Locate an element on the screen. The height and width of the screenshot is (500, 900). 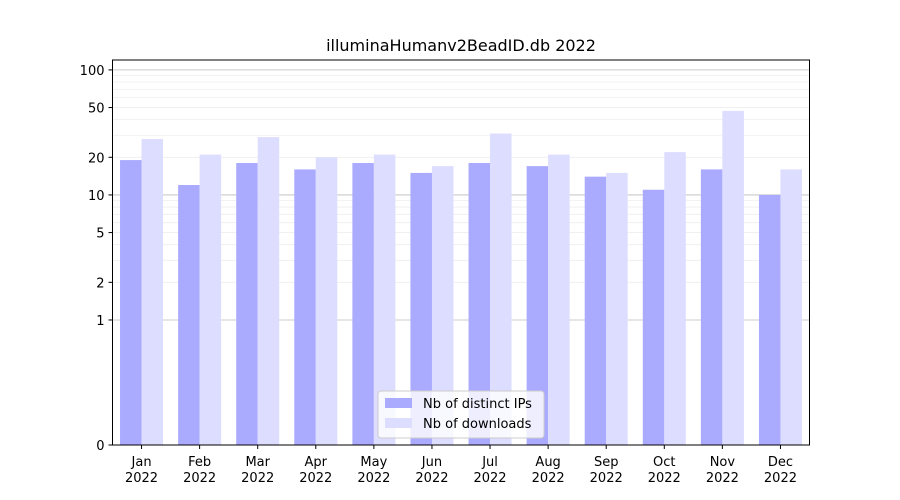
y-tick-label: 20 is located at coordinates (96, 158).